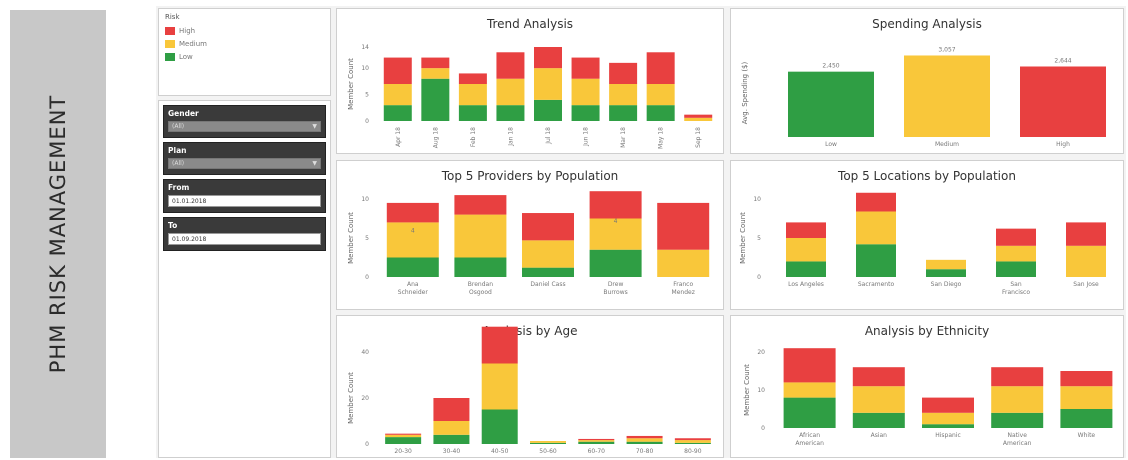 This screenshot has width=1128, height=460. I want to click on gender-select: (All) ▼, so click(244, 126).